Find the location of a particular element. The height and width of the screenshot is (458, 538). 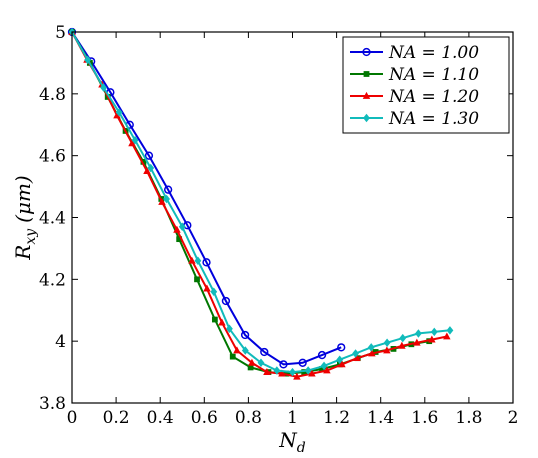

x-tick-label: 0.4 is located at coordinates (160, 418).